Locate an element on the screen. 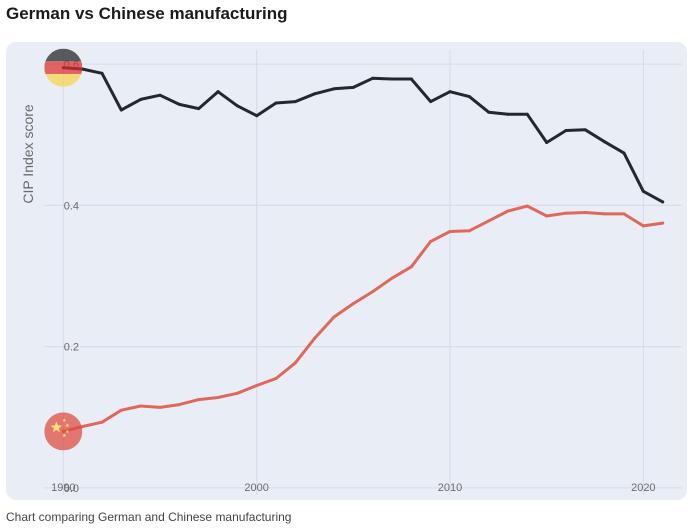 The width and height of the screenshot is (692, 529). flag-big-star is located at coordinates (56, 427).